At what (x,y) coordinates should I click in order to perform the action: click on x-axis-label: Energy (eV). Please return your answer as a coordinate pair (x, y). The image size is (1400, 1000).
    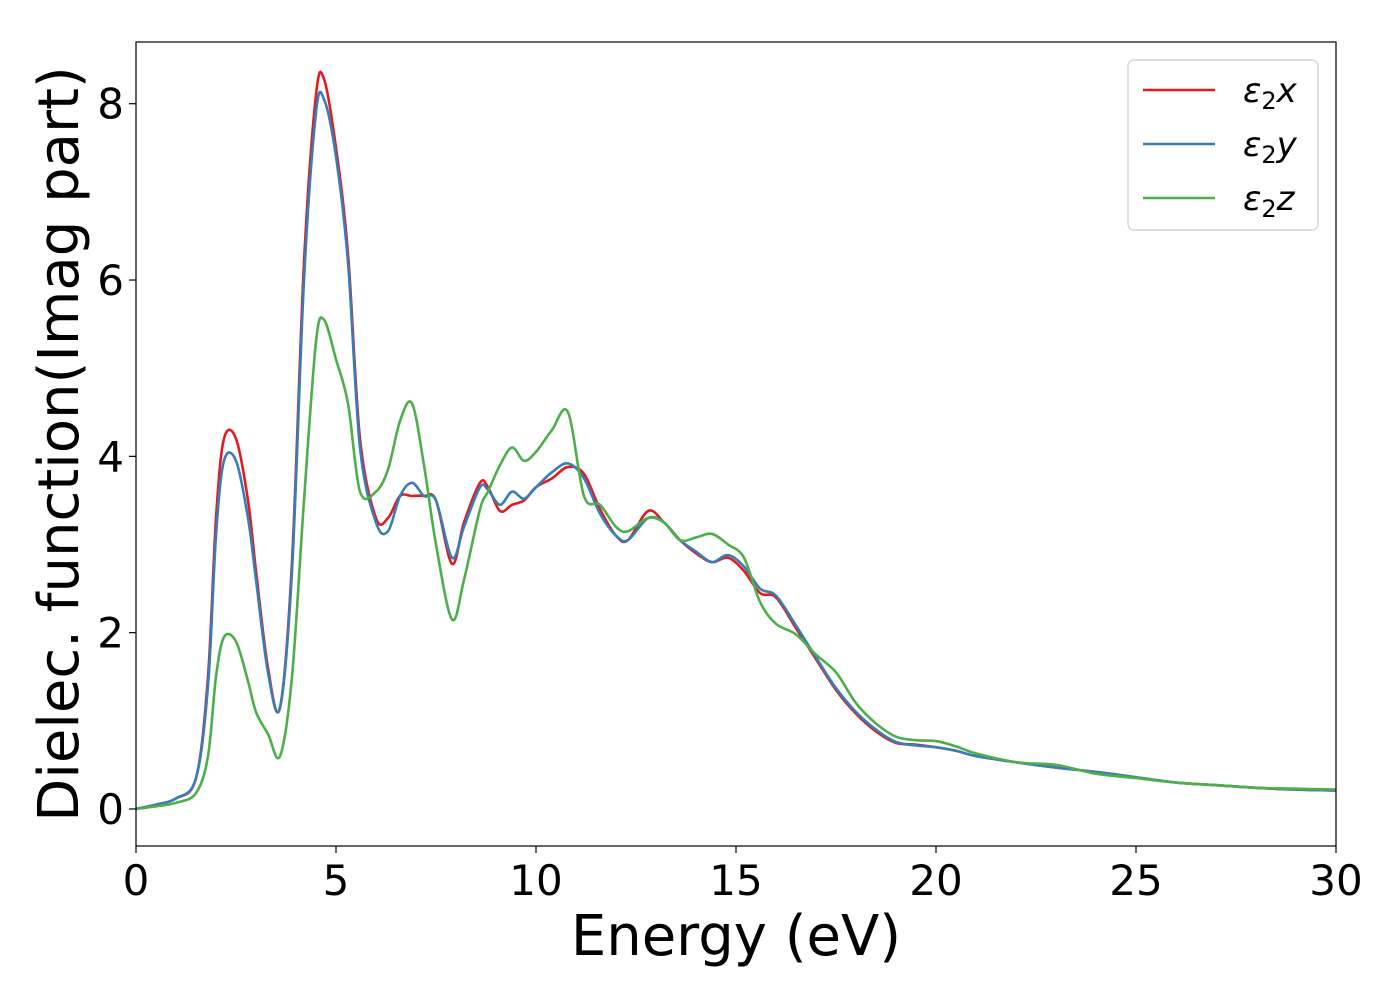
    Looking at the image, I should click on (736, 936).